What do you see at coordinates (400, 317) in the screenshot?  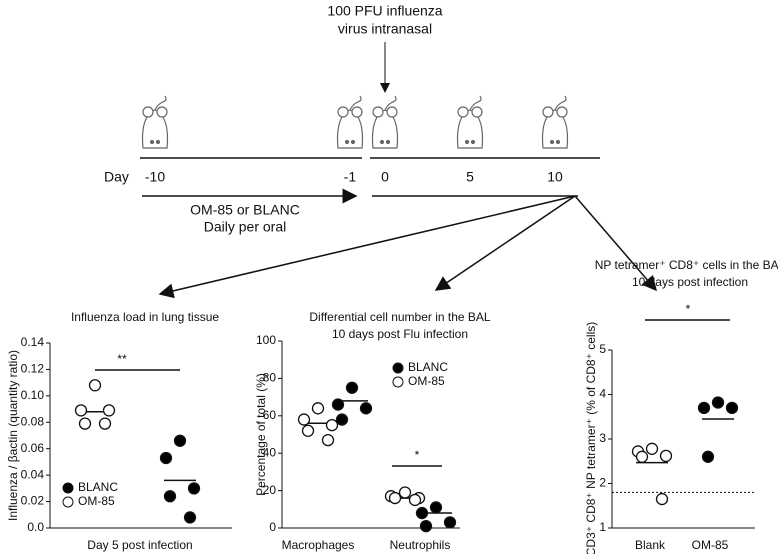 I see `chart-title: Differential cell number in the BAL` at bounding box center [400, 317].